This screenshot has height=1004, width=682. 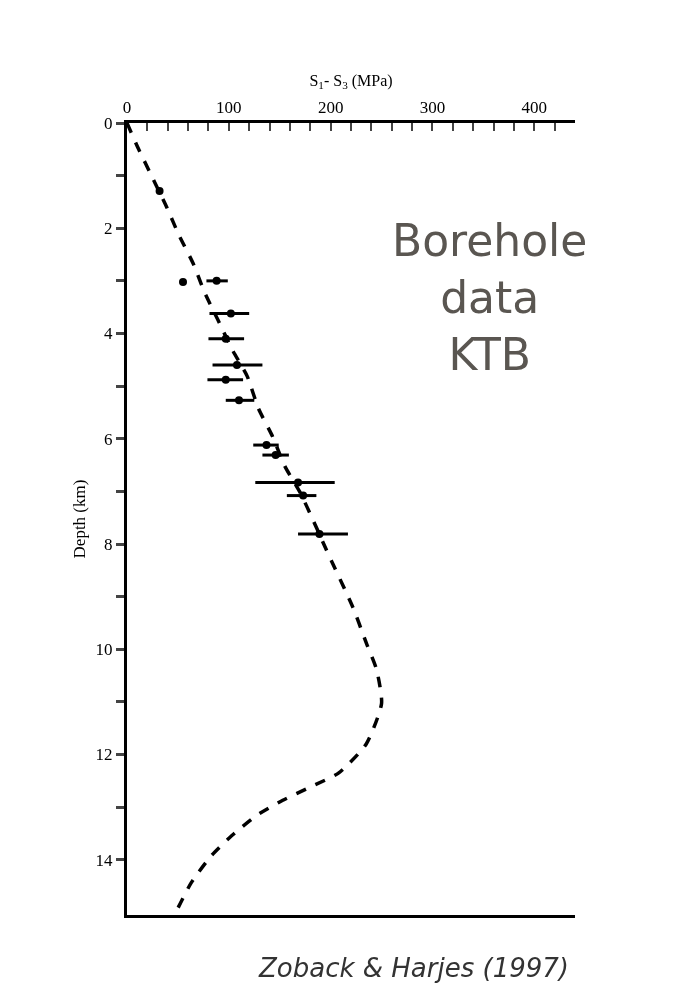 What do you see at coordinates (413, 968) in the screenshot?
I see `text: Zoback & Harjes (1997)` at bounding box center [413, 968].